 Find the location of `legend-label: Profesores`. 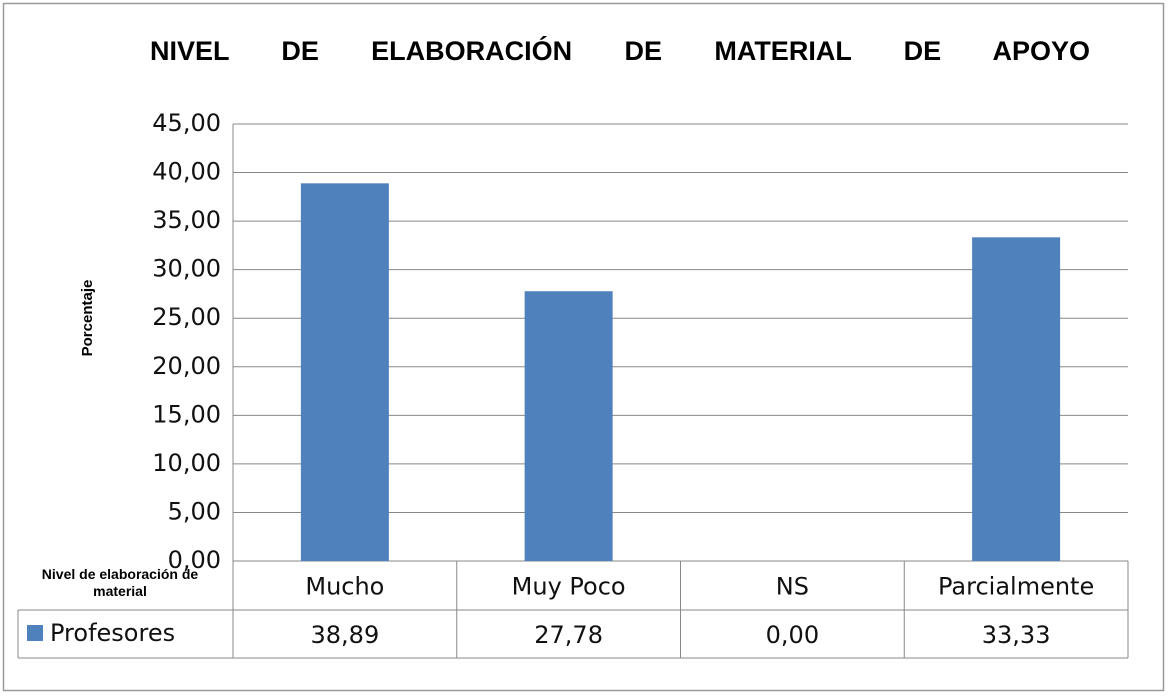

legend-label: Profesores is located at coordinates (112, 633).